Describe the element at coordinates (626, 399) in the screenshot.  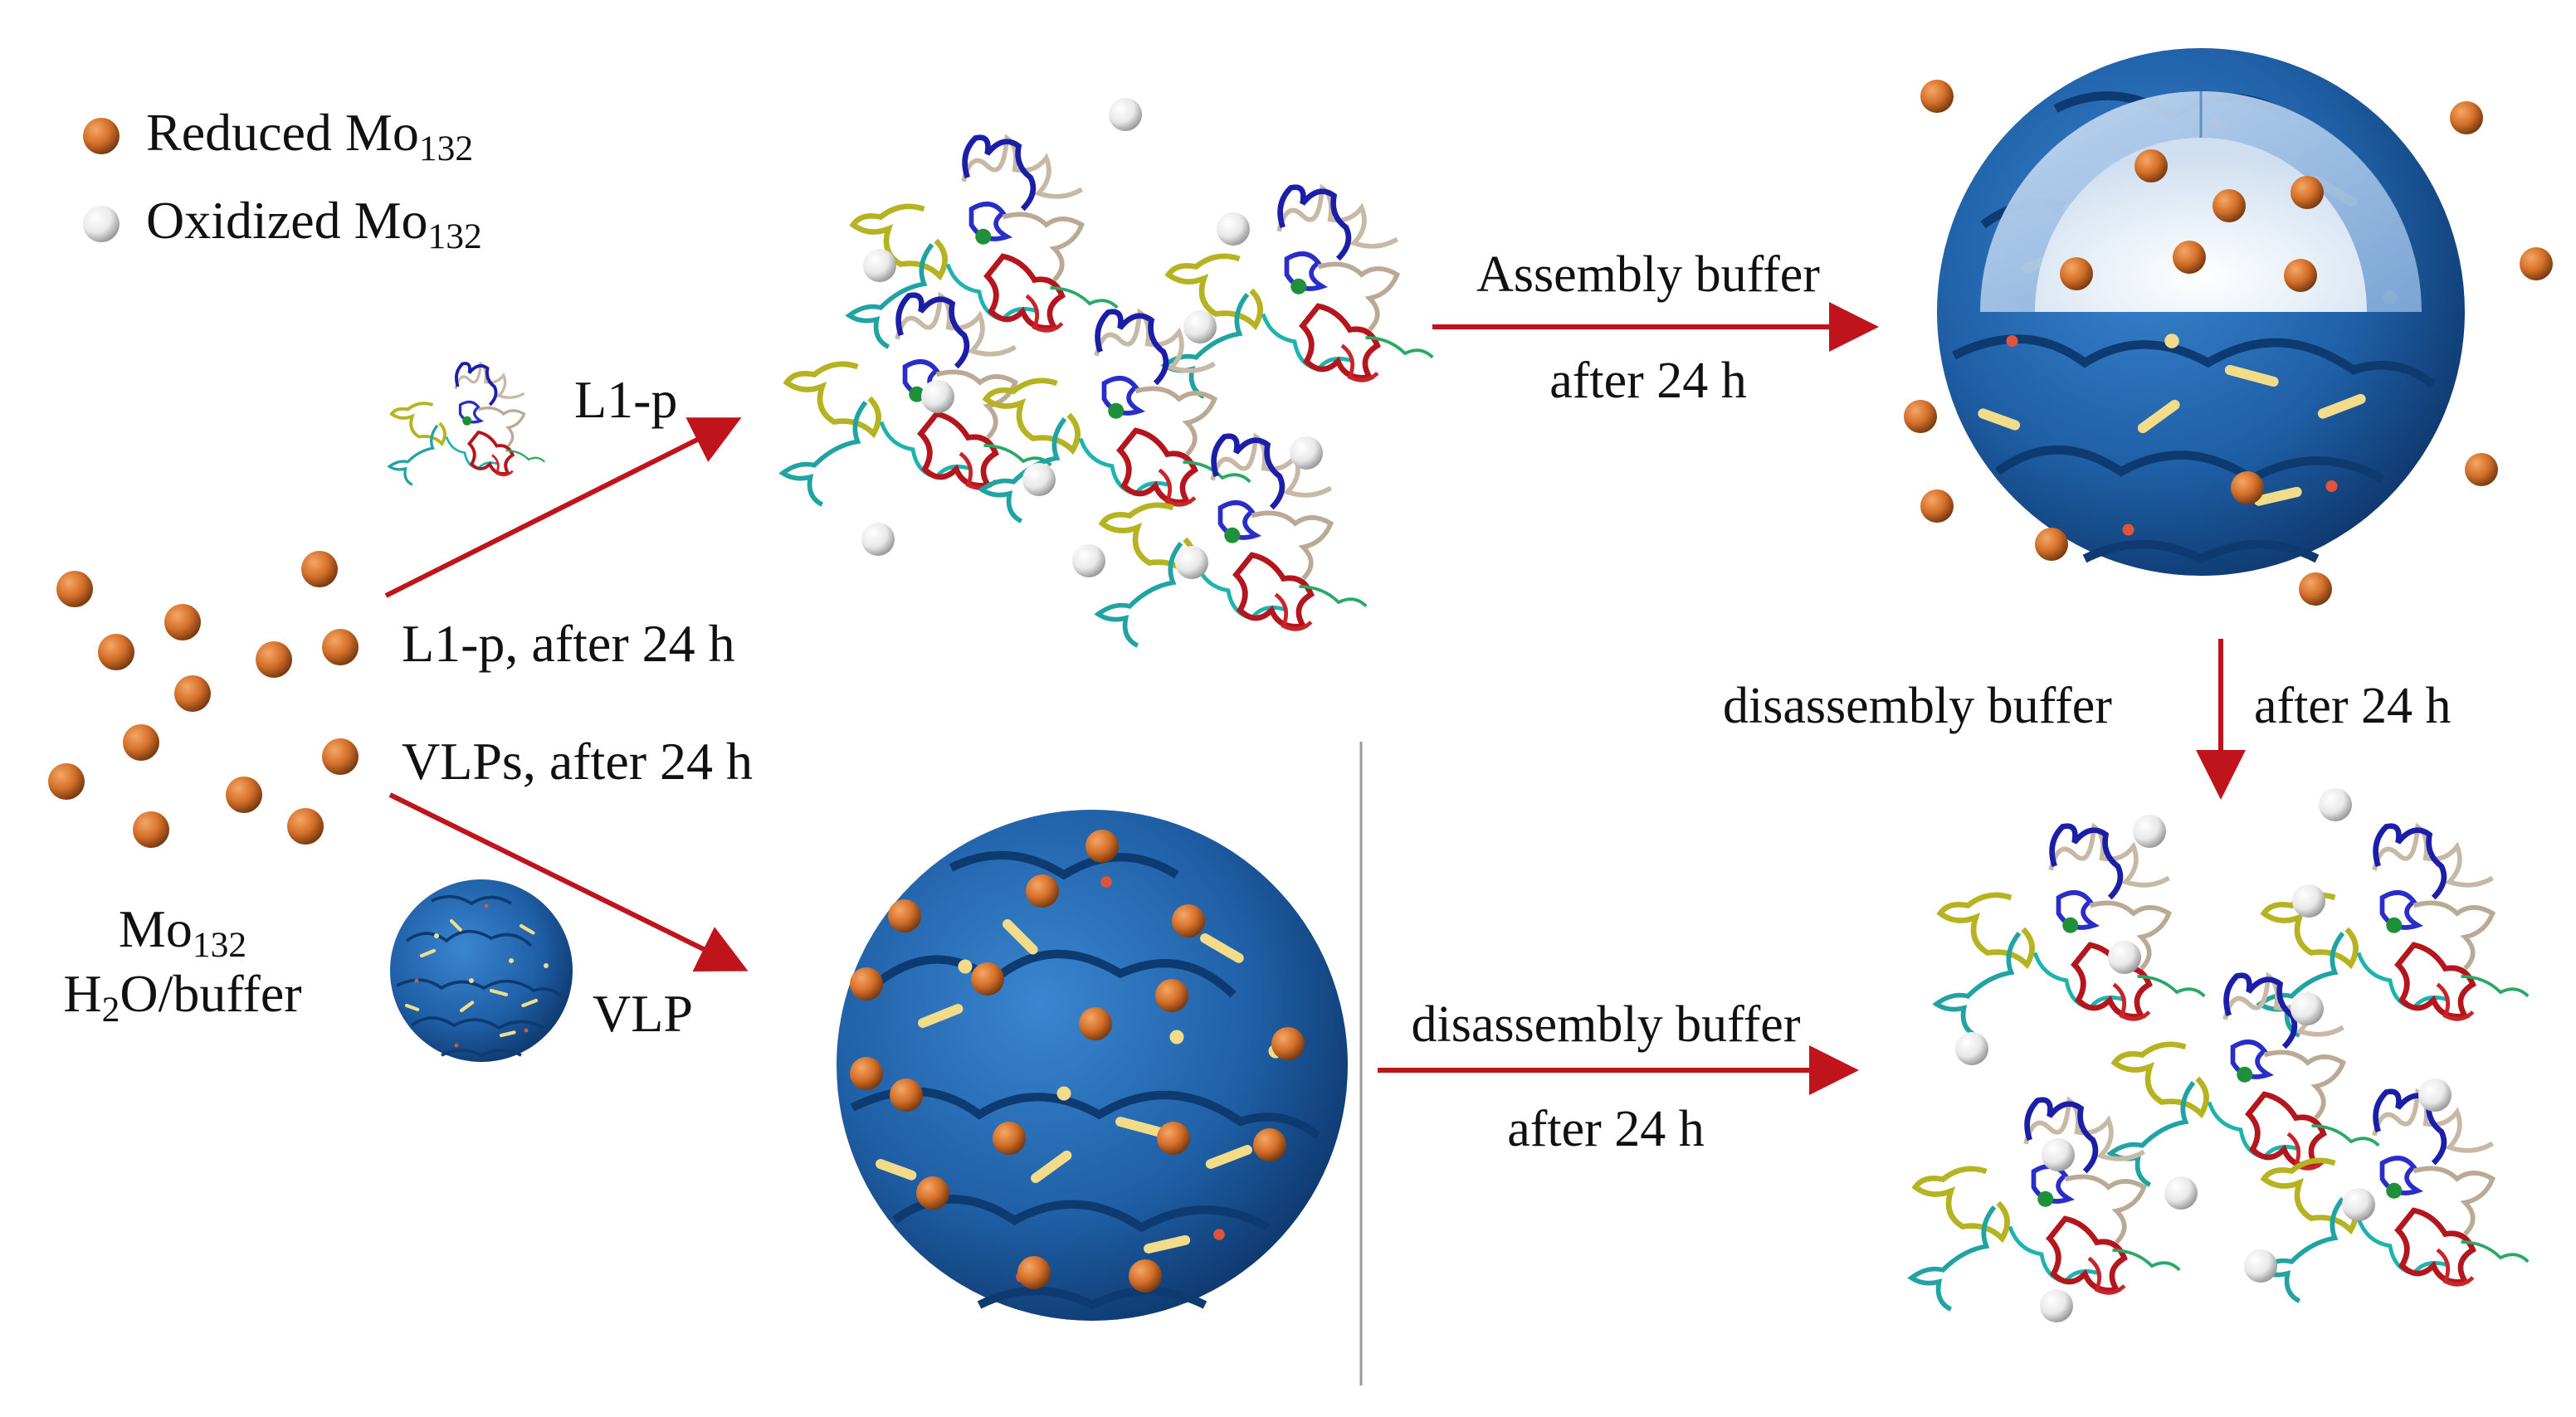
I see `label-l1p: L1-p` at that location.